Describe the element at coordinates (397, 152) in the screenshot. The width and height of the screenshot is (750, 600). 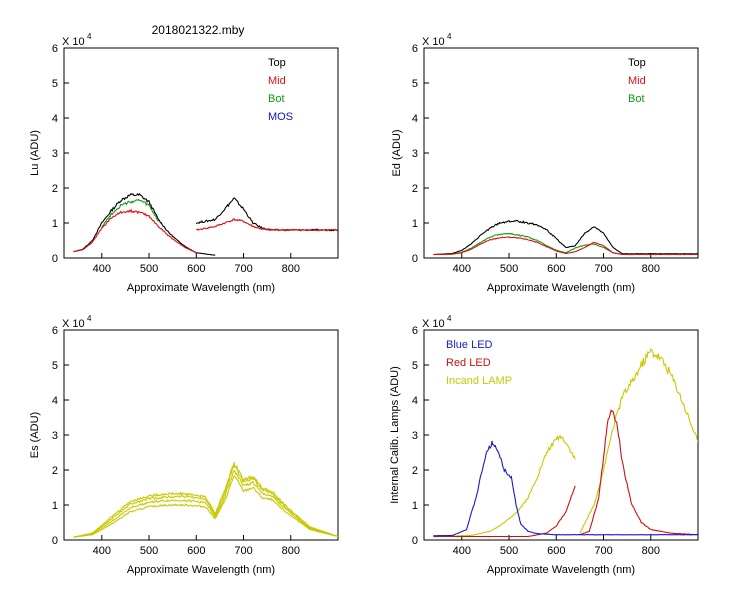
I see `y-axis-label: Ed (ADU)` at that location.